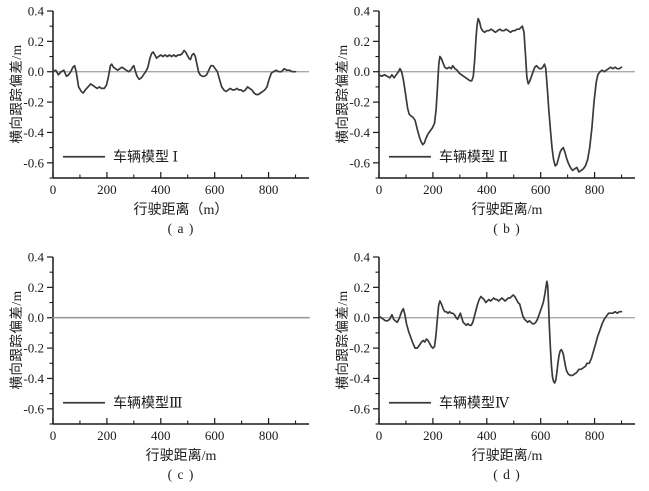 The width and height of the screenshot is (649, 491). Describe the element at coordinates (507, 228) in the screenshot. I see `subplot-caption: ( b )` at that location.